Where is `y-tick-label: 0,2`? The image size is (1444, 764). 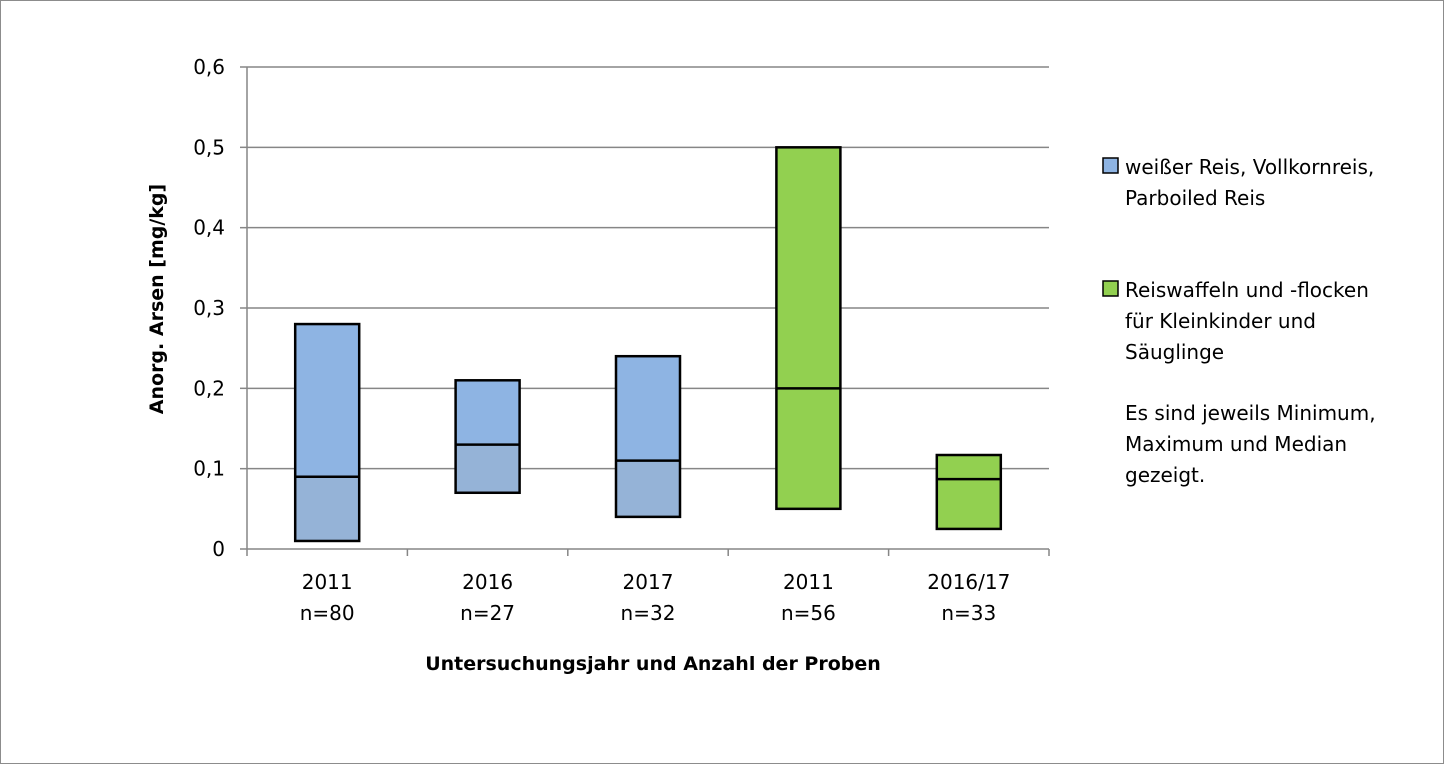
y-tick-label: 0,2 is located at coordinates (209, 388).